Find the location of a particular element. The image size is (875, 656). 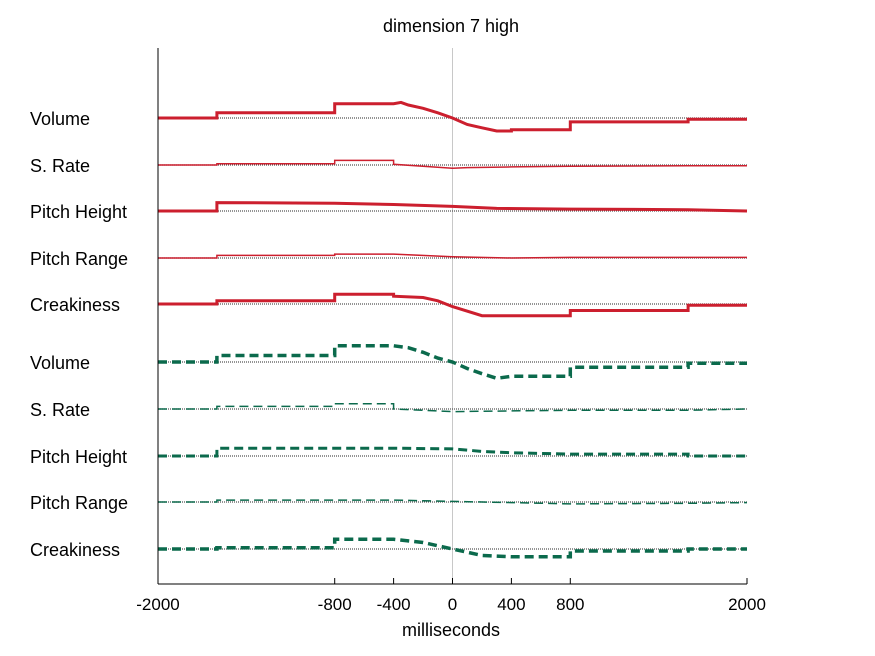

series-line-solid-pitch-range is located at coordinates (452, 256).